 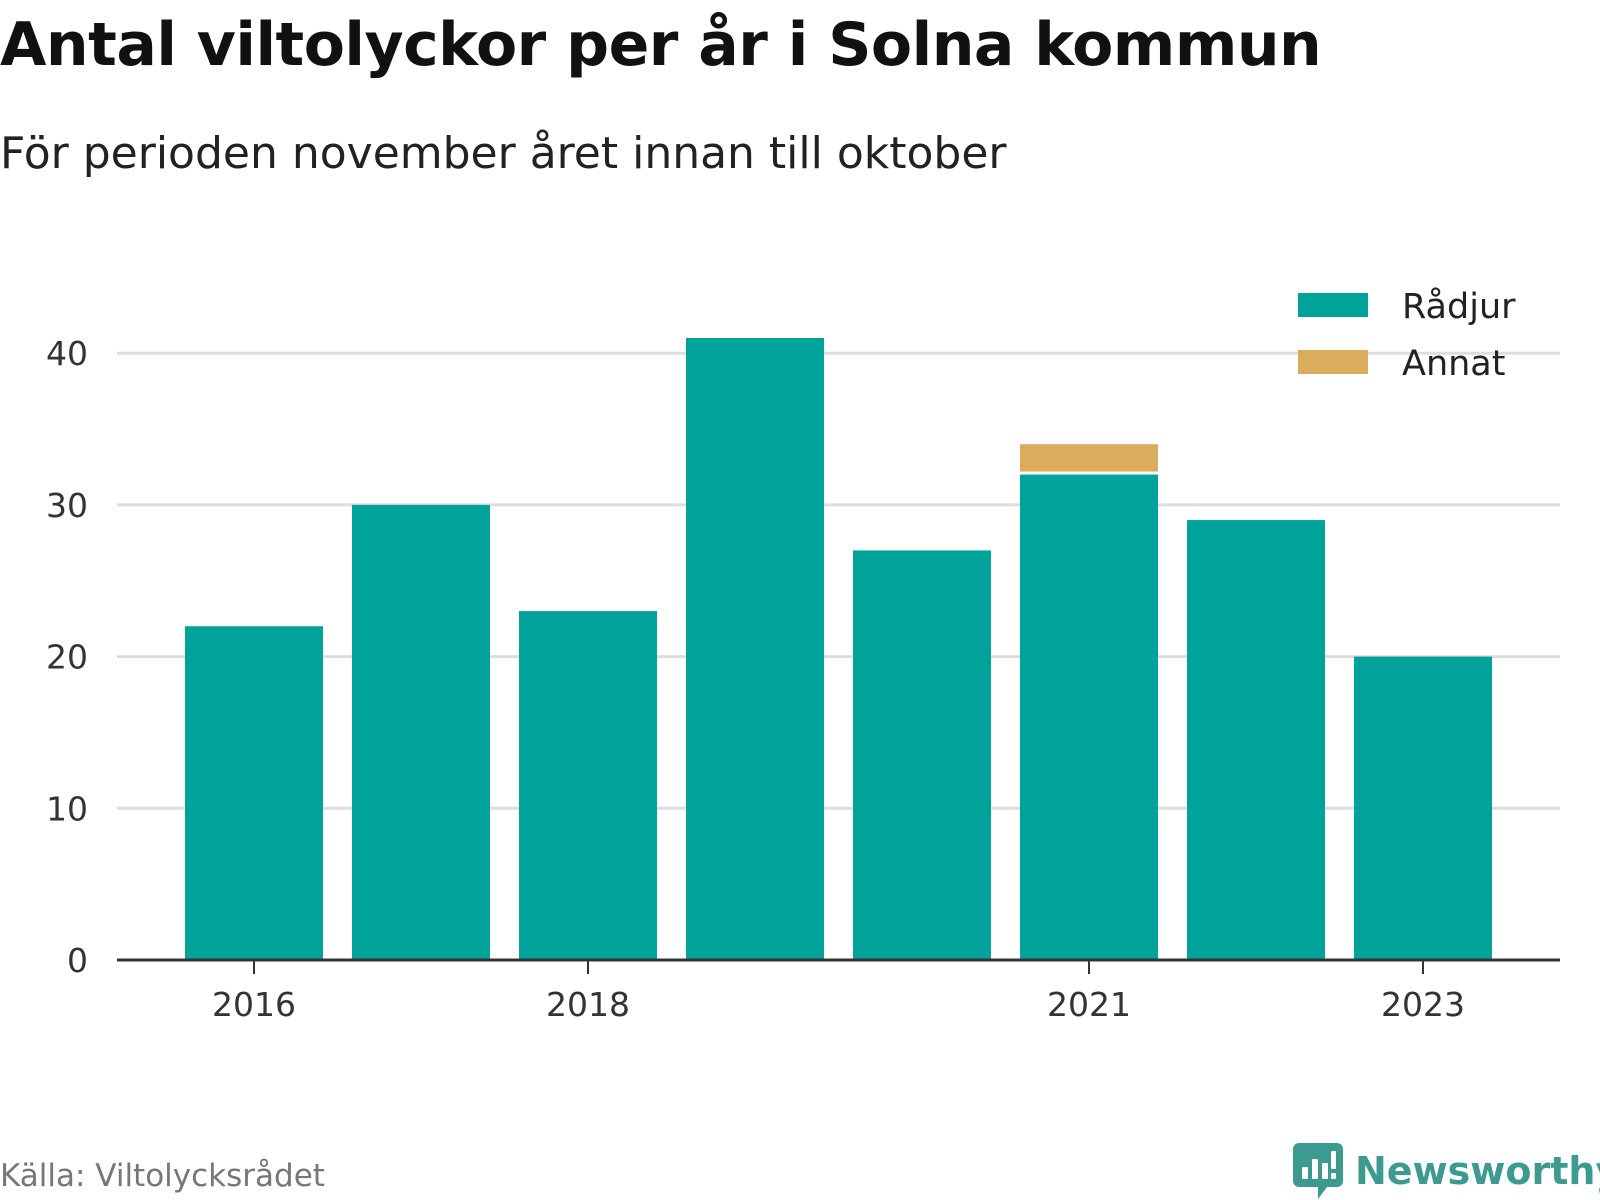 I want to click on y-tick-label: 10, so click(x=67, y=808).